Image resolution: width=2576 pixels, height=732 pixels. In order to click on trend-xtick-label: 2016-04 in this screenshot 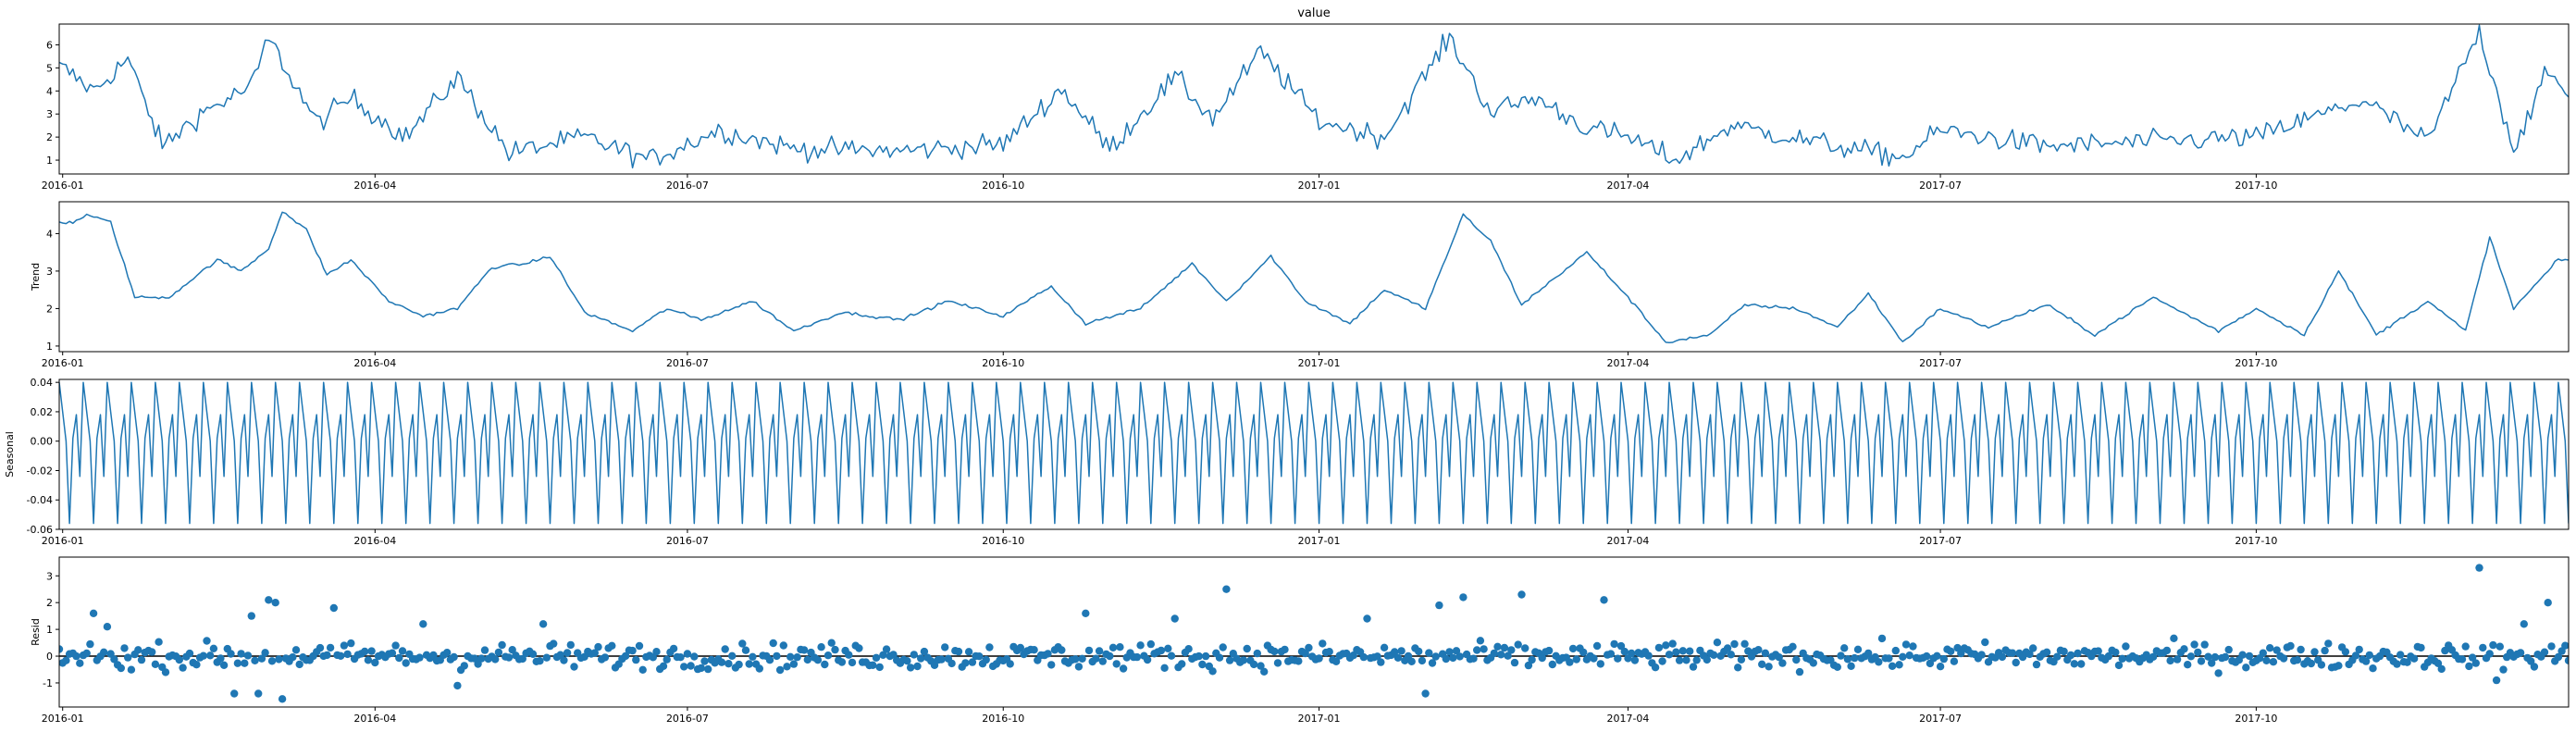, I will do `click(374, 363)`.